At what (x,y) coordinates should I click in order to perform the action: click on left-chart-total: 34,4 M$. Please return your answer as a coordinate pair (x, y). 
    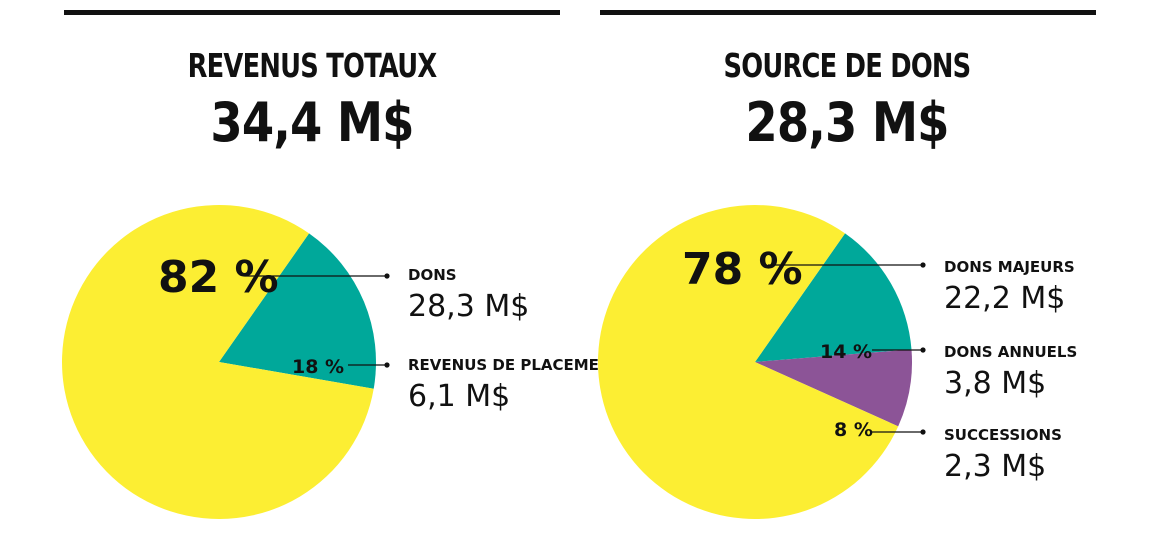
    Looking at the image, I should click on (312, 122).